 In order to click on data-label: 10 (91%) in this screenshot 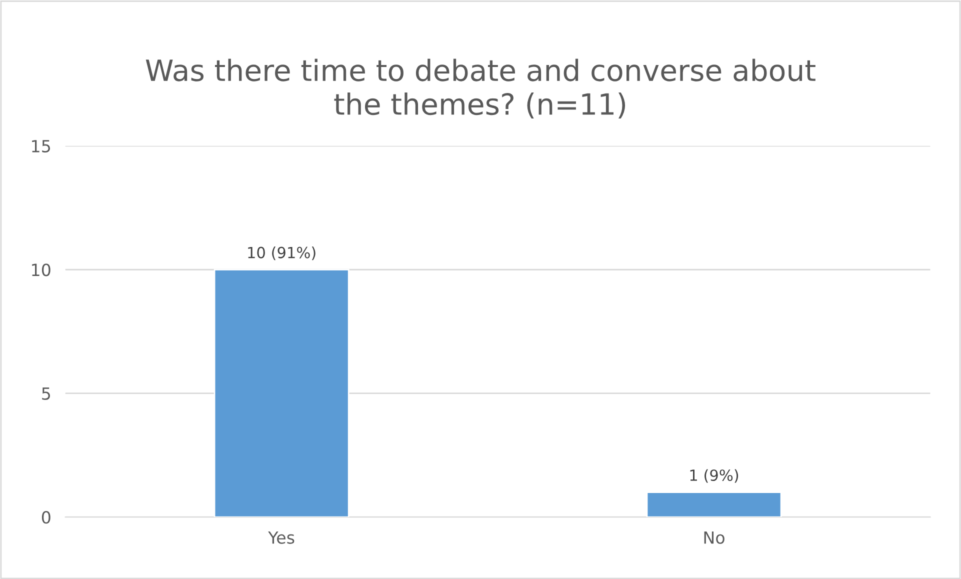, I will do `click(282, 253)`.